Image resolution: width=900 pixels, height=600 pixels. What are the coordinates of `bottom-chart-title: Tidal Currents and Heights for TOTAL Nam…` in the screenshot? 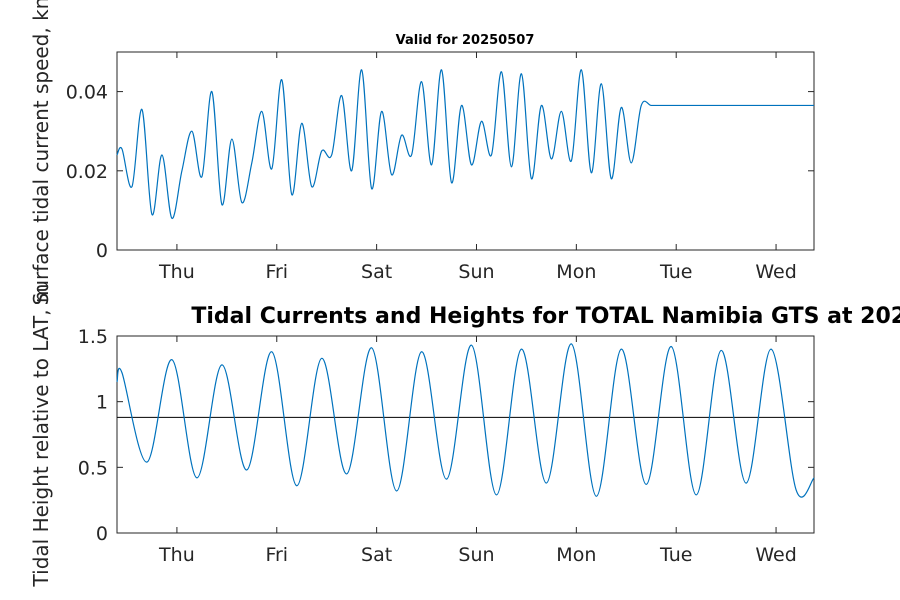 It's located at (545, 316).